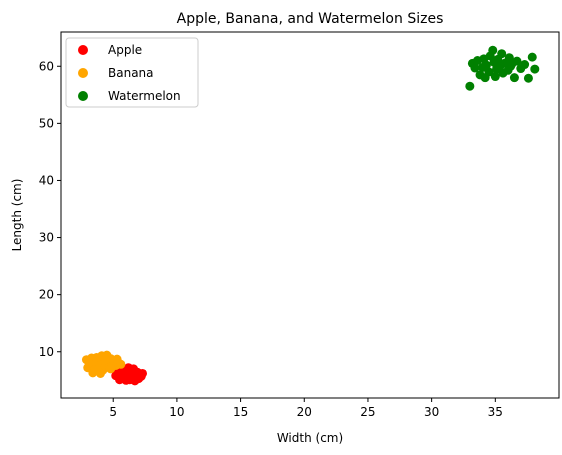 The height and width of the screenshot is (455, 562). I want to click on x-axis-ticks: 5 10 15 20 25 30 35, so click(306, 408).